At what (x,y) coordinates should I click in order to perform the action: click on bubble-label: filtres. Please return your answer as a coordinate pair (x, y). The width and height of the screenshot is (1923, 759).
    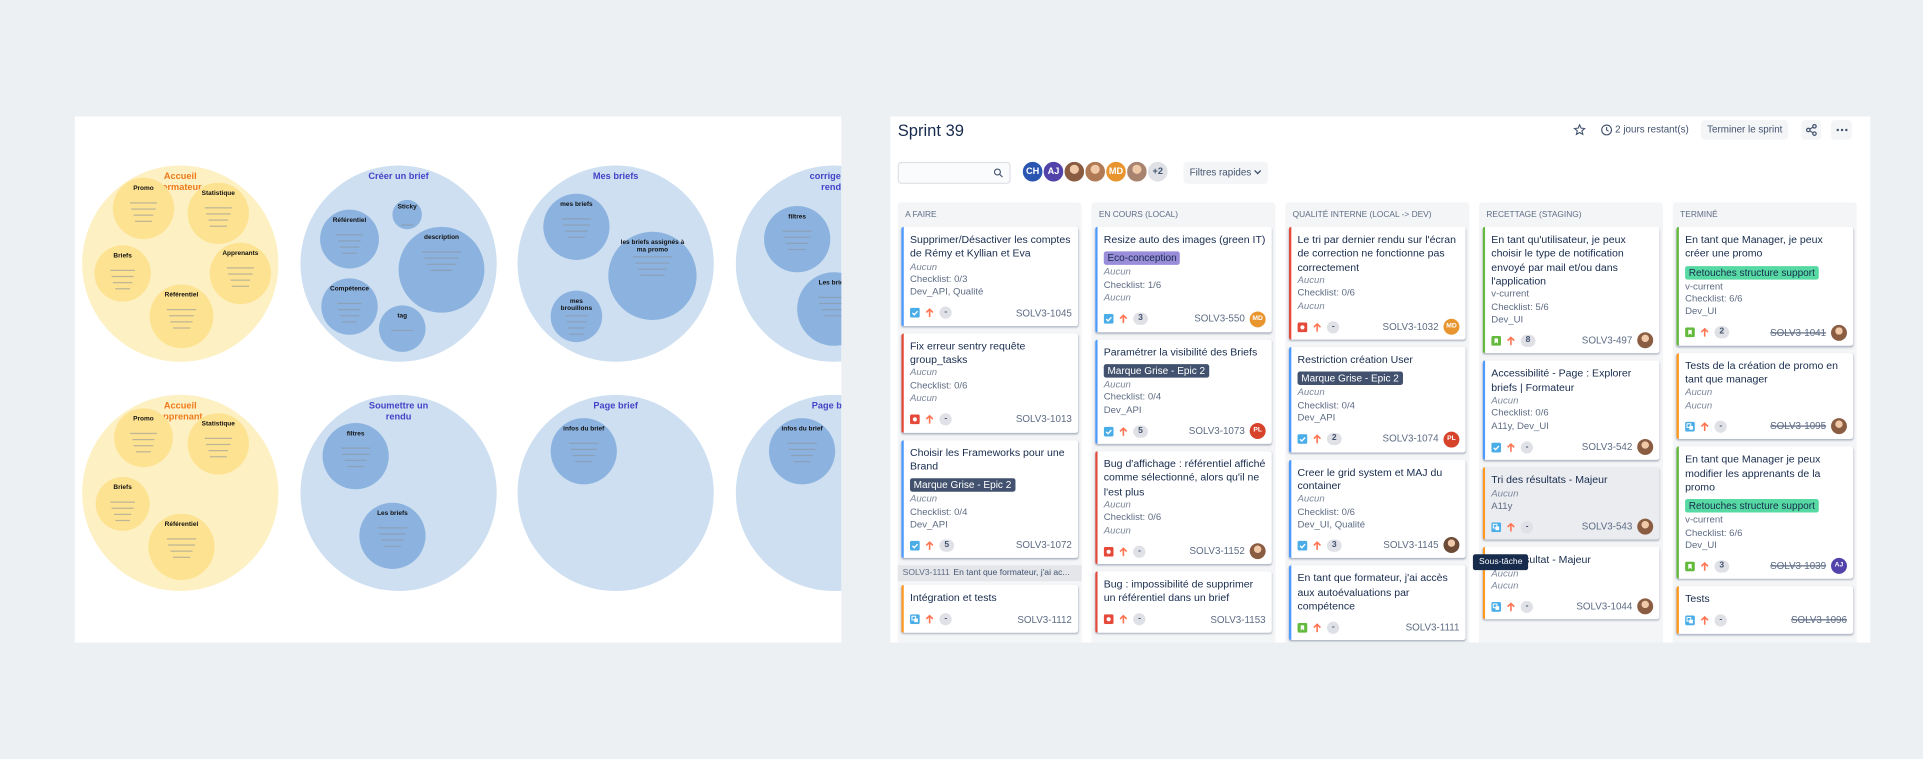
    Looking at the image, I should click on (797, 217).